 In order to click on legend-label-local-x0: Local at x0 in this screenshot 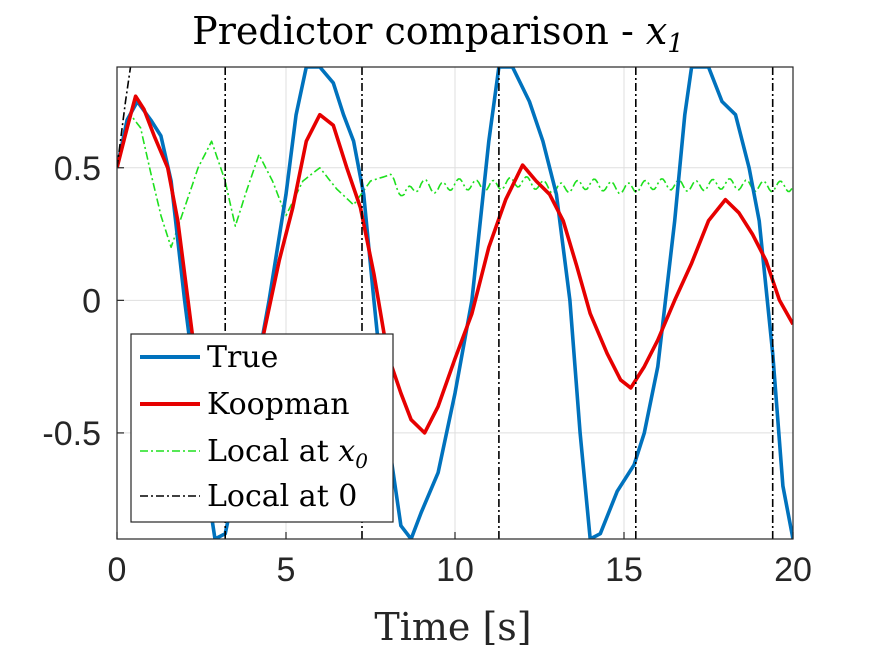, I will do `click(287, 453)`.